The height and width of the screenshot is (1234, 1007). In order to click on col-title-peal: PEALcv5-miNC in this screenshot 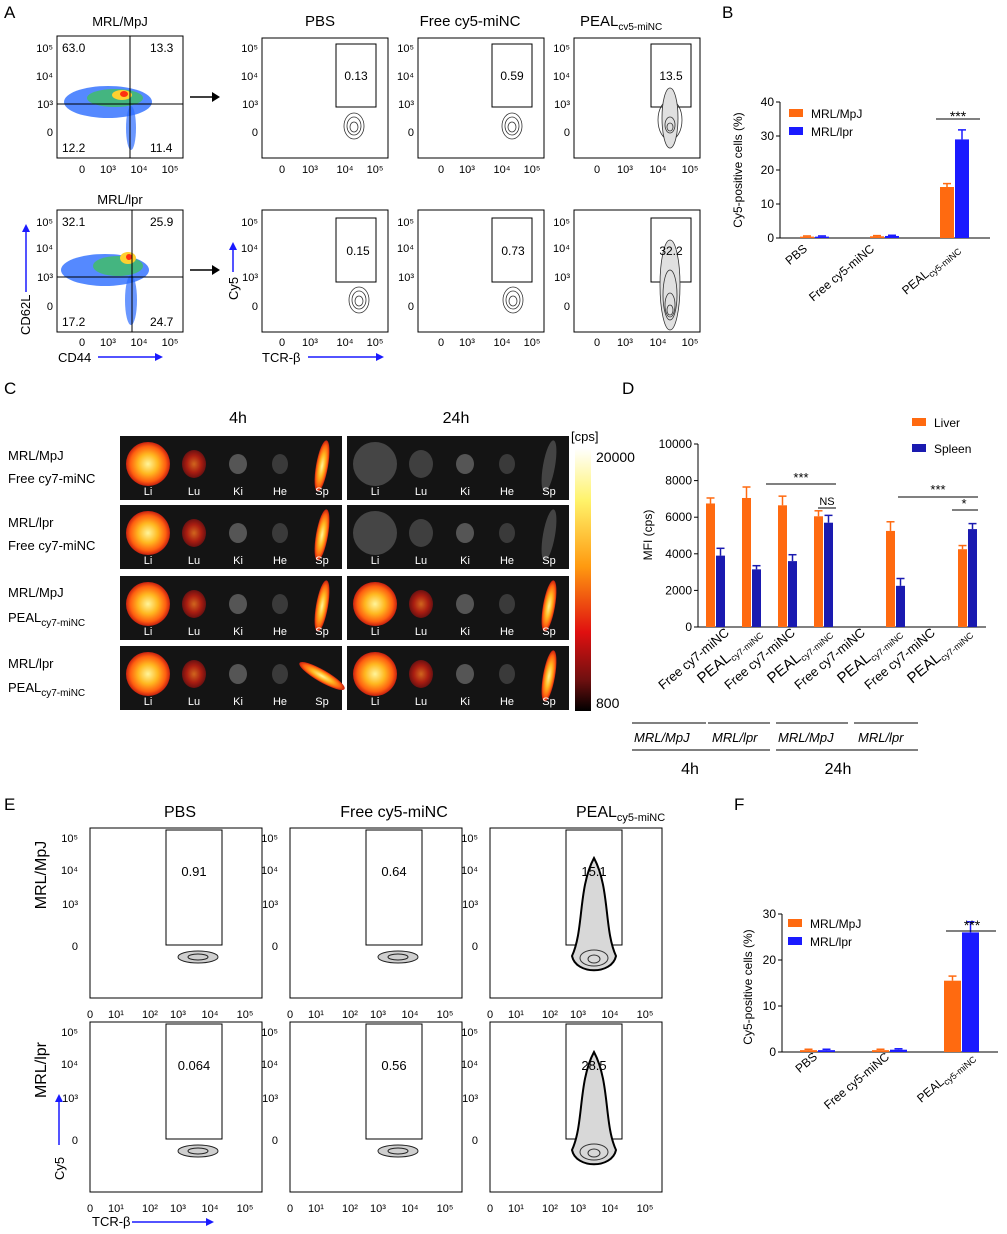, I will do `click(621, 23)`.